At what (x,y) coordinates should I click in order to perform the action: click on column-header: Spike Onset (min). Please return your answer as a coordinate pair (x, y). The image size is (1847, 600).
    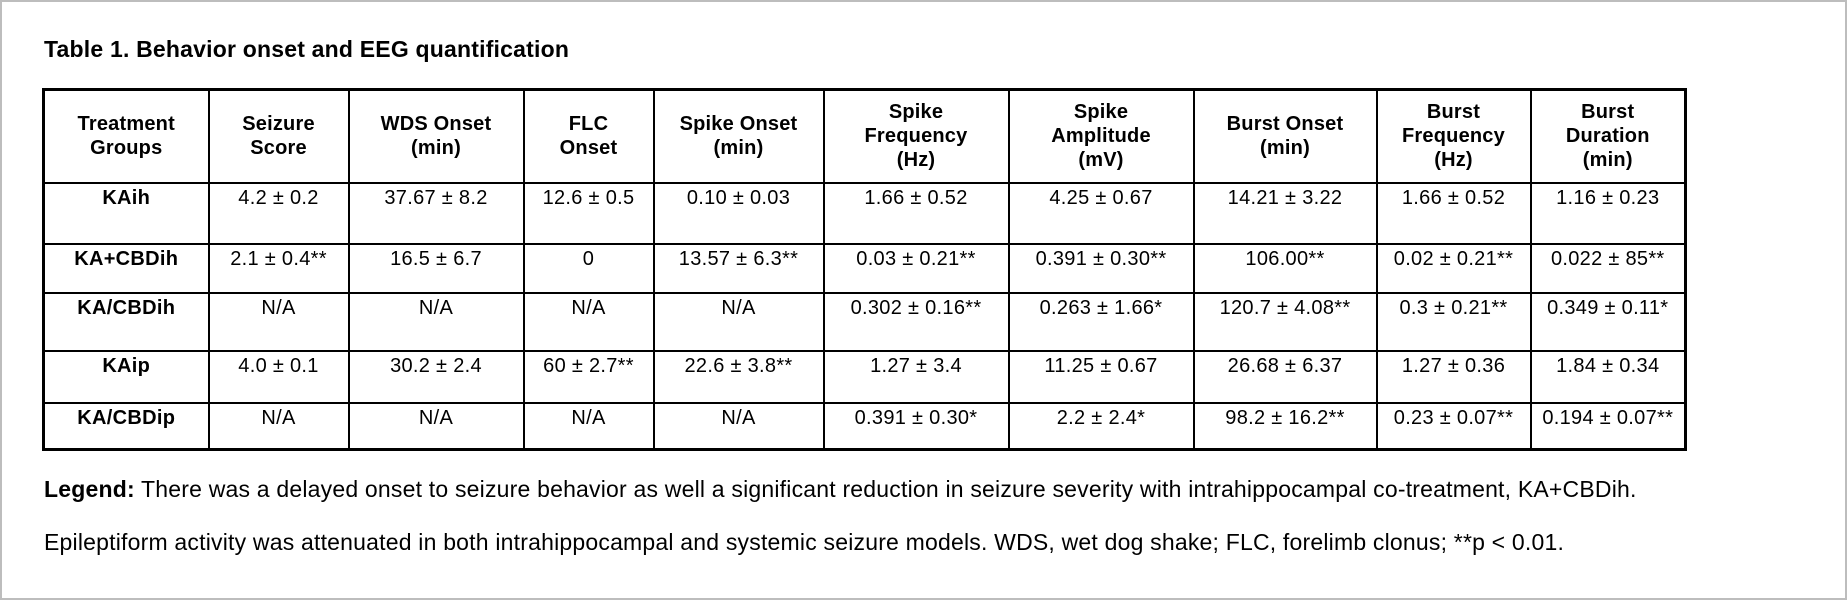
    Looking at the image, I should click on (738, 136).